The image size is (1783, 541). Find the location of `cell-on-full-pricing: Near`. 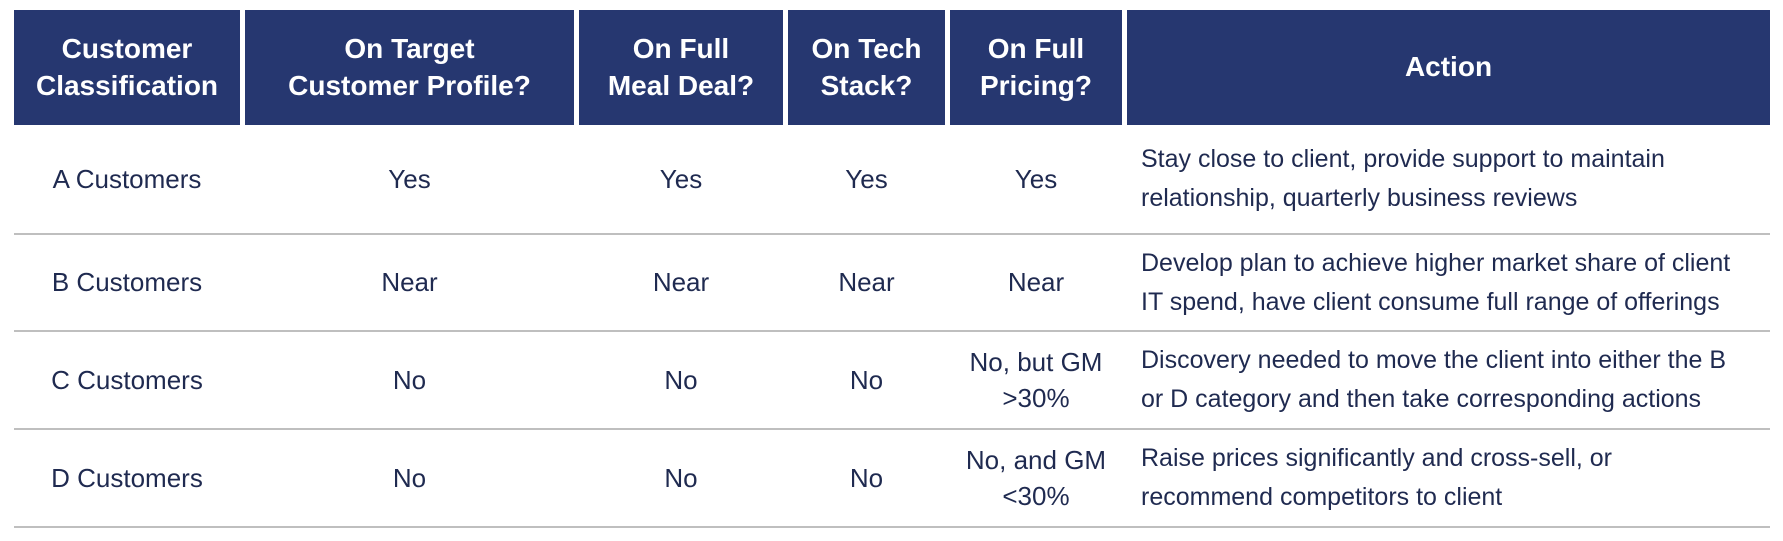

cell-on-full-pricing: Near is located at coordinates (1036, 282).